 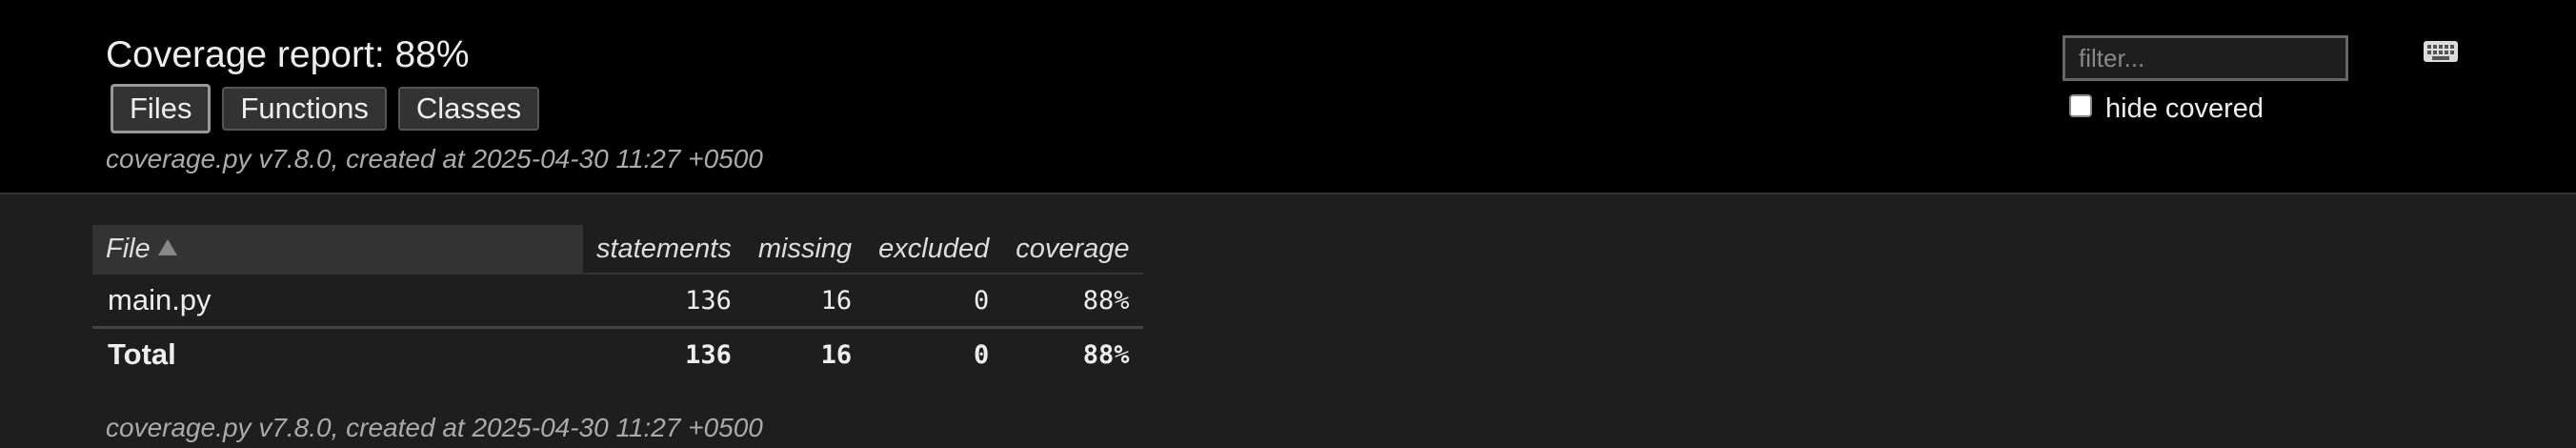 I want to click on total-row: Total 136 16 0 88%, so click(x=617, y=353).